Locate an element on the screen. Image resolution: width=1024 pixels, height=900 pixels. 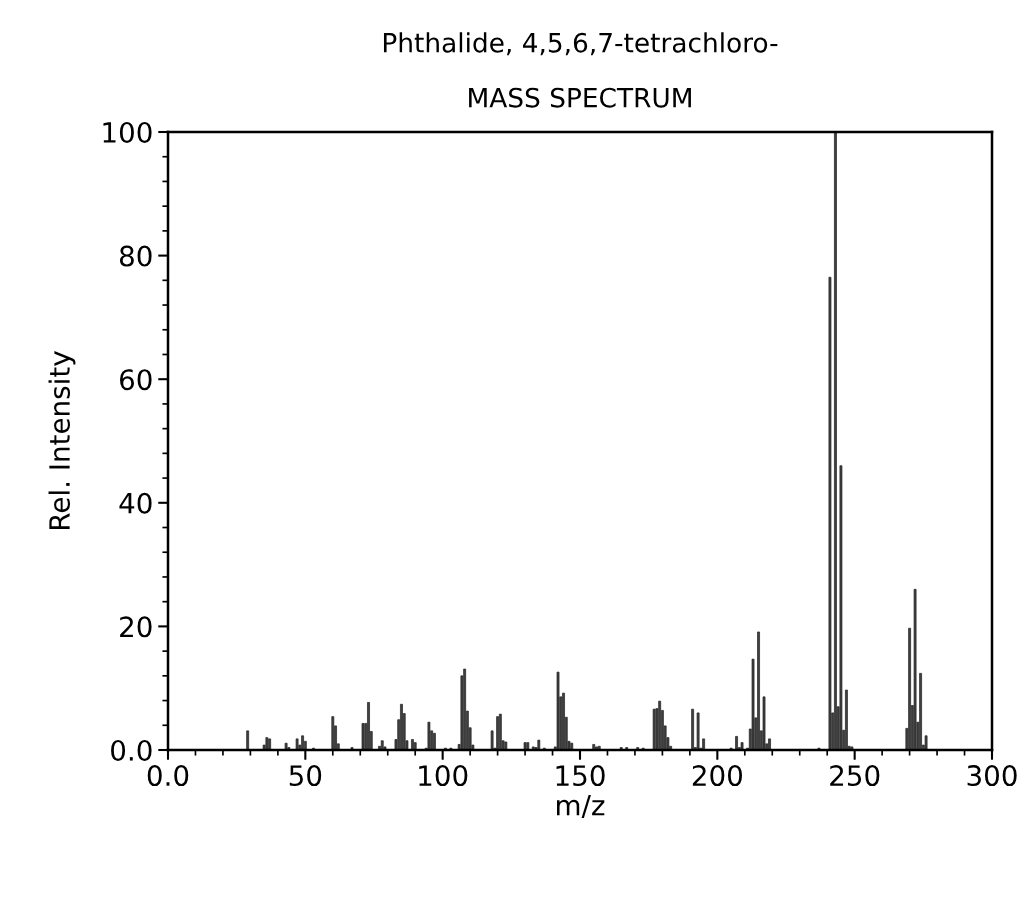
y-tick-label: 20 is located at coordinates (136, 627).